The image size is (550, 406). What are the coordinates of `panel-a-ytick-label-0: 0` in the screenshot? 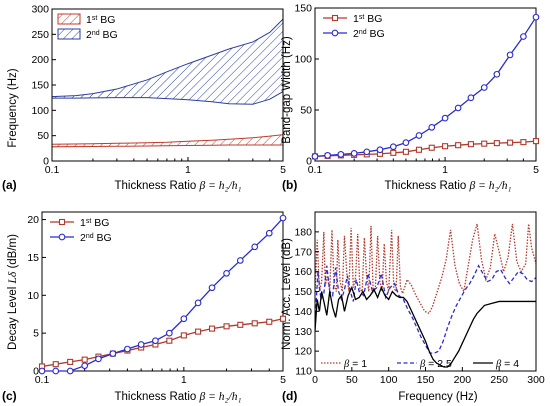 It's located at (46, 162).